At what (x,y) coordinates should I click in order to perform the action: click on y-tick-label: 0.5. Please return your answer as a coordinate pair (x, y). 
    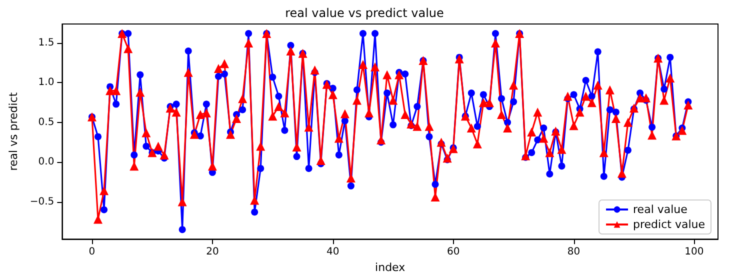
    Looking at the image, I should click on (46, 122).